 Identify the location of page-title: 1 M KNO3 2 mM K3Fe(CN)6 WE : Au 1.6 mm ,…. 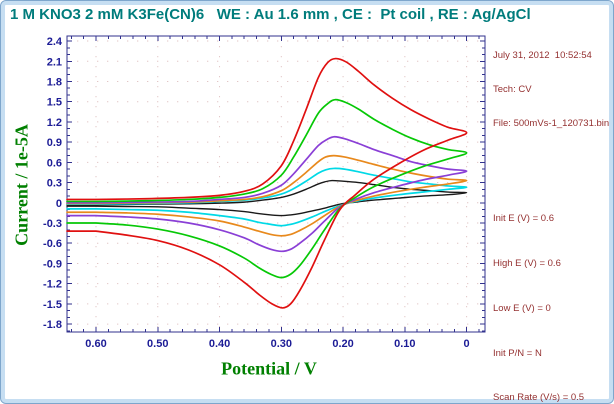
(270, 14).